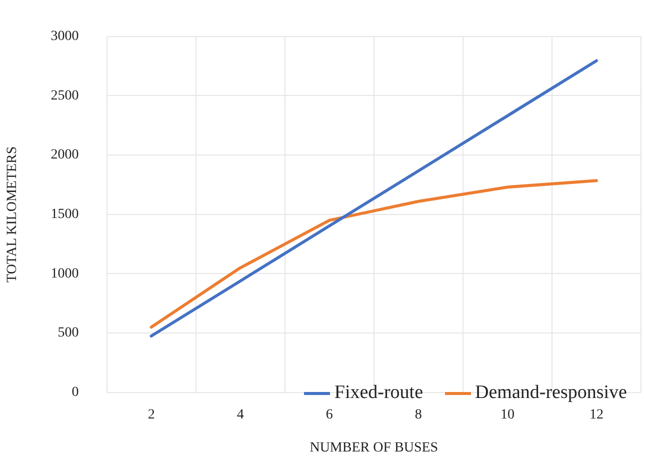 The image size is (645, 460). I want to click on y-axis-title: TOTAL KILOMETERS, so click(12, 214).